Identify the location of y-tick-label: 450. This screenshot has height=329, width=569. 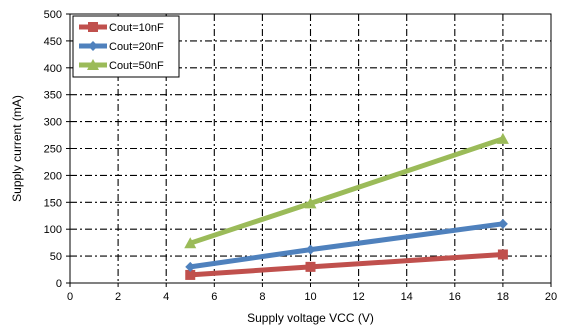
(53, 42).